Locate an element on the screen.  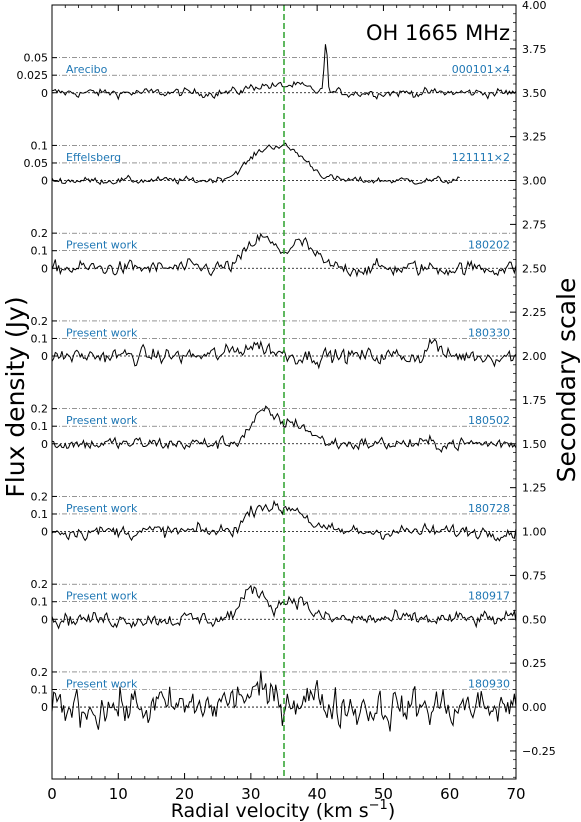
x-tick-label: 60 is located at coordinates (449, 794).